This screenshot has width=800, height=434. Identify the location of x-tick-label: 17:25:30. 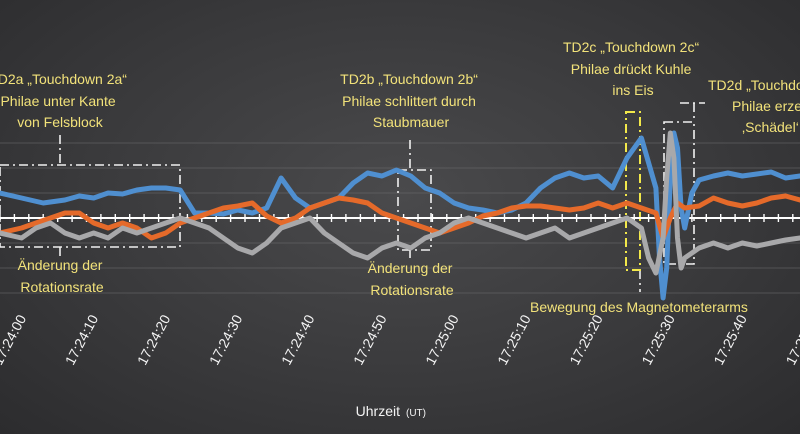
(658, 340).